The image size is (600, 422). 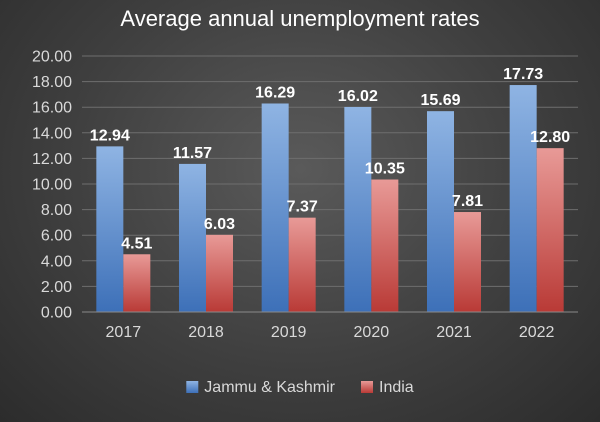 I want to click on data-label-india-2022: 12.80, so click(x=550, y=137).